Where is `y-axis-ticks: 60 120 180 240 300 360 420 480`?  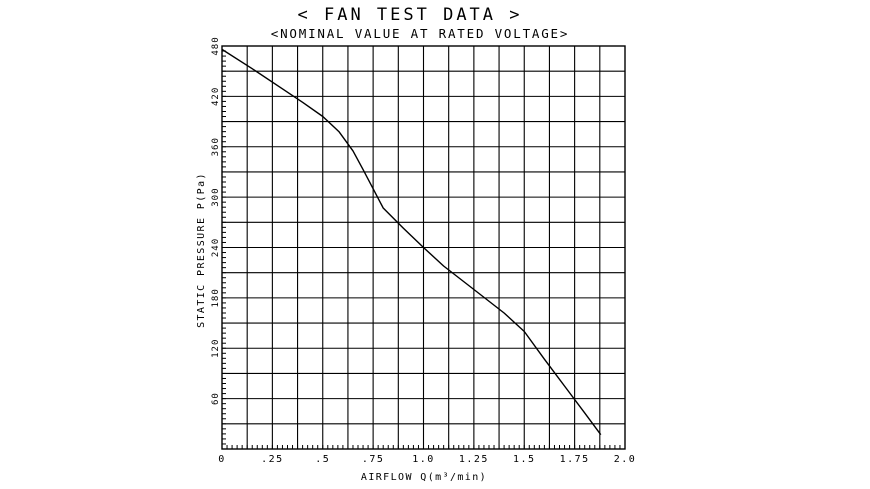
y-axis-ticks: 60 120 180 240 300 360 420 480 is located at coordinates (216, 220).